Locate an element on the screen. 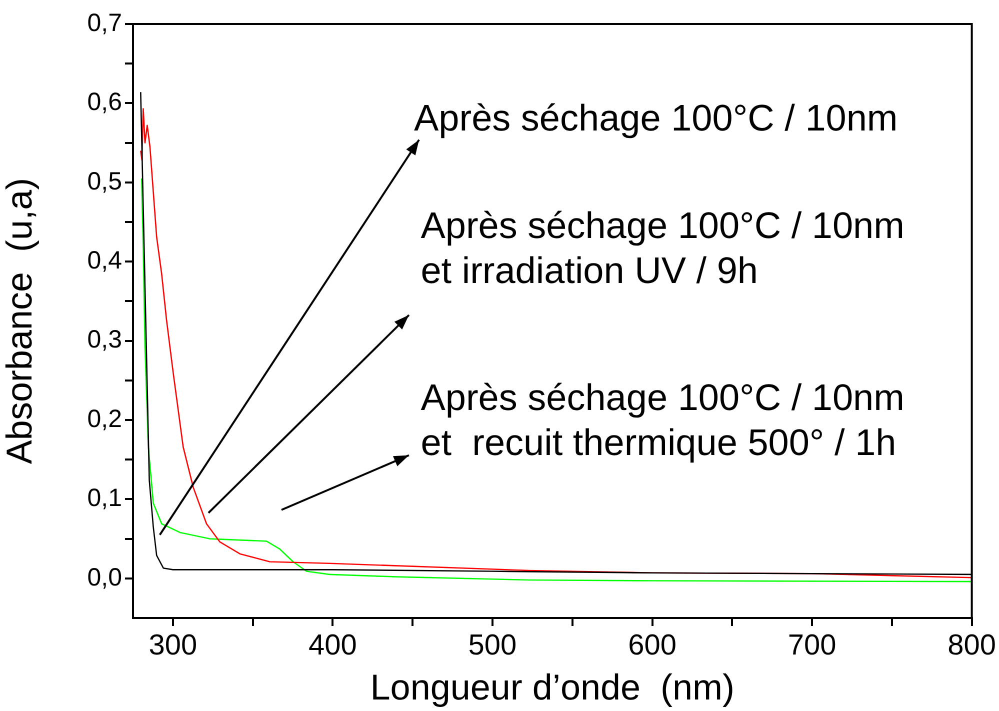  x-axis-title: Longueur d’onde (nm) is located at coordinates (552, 687).